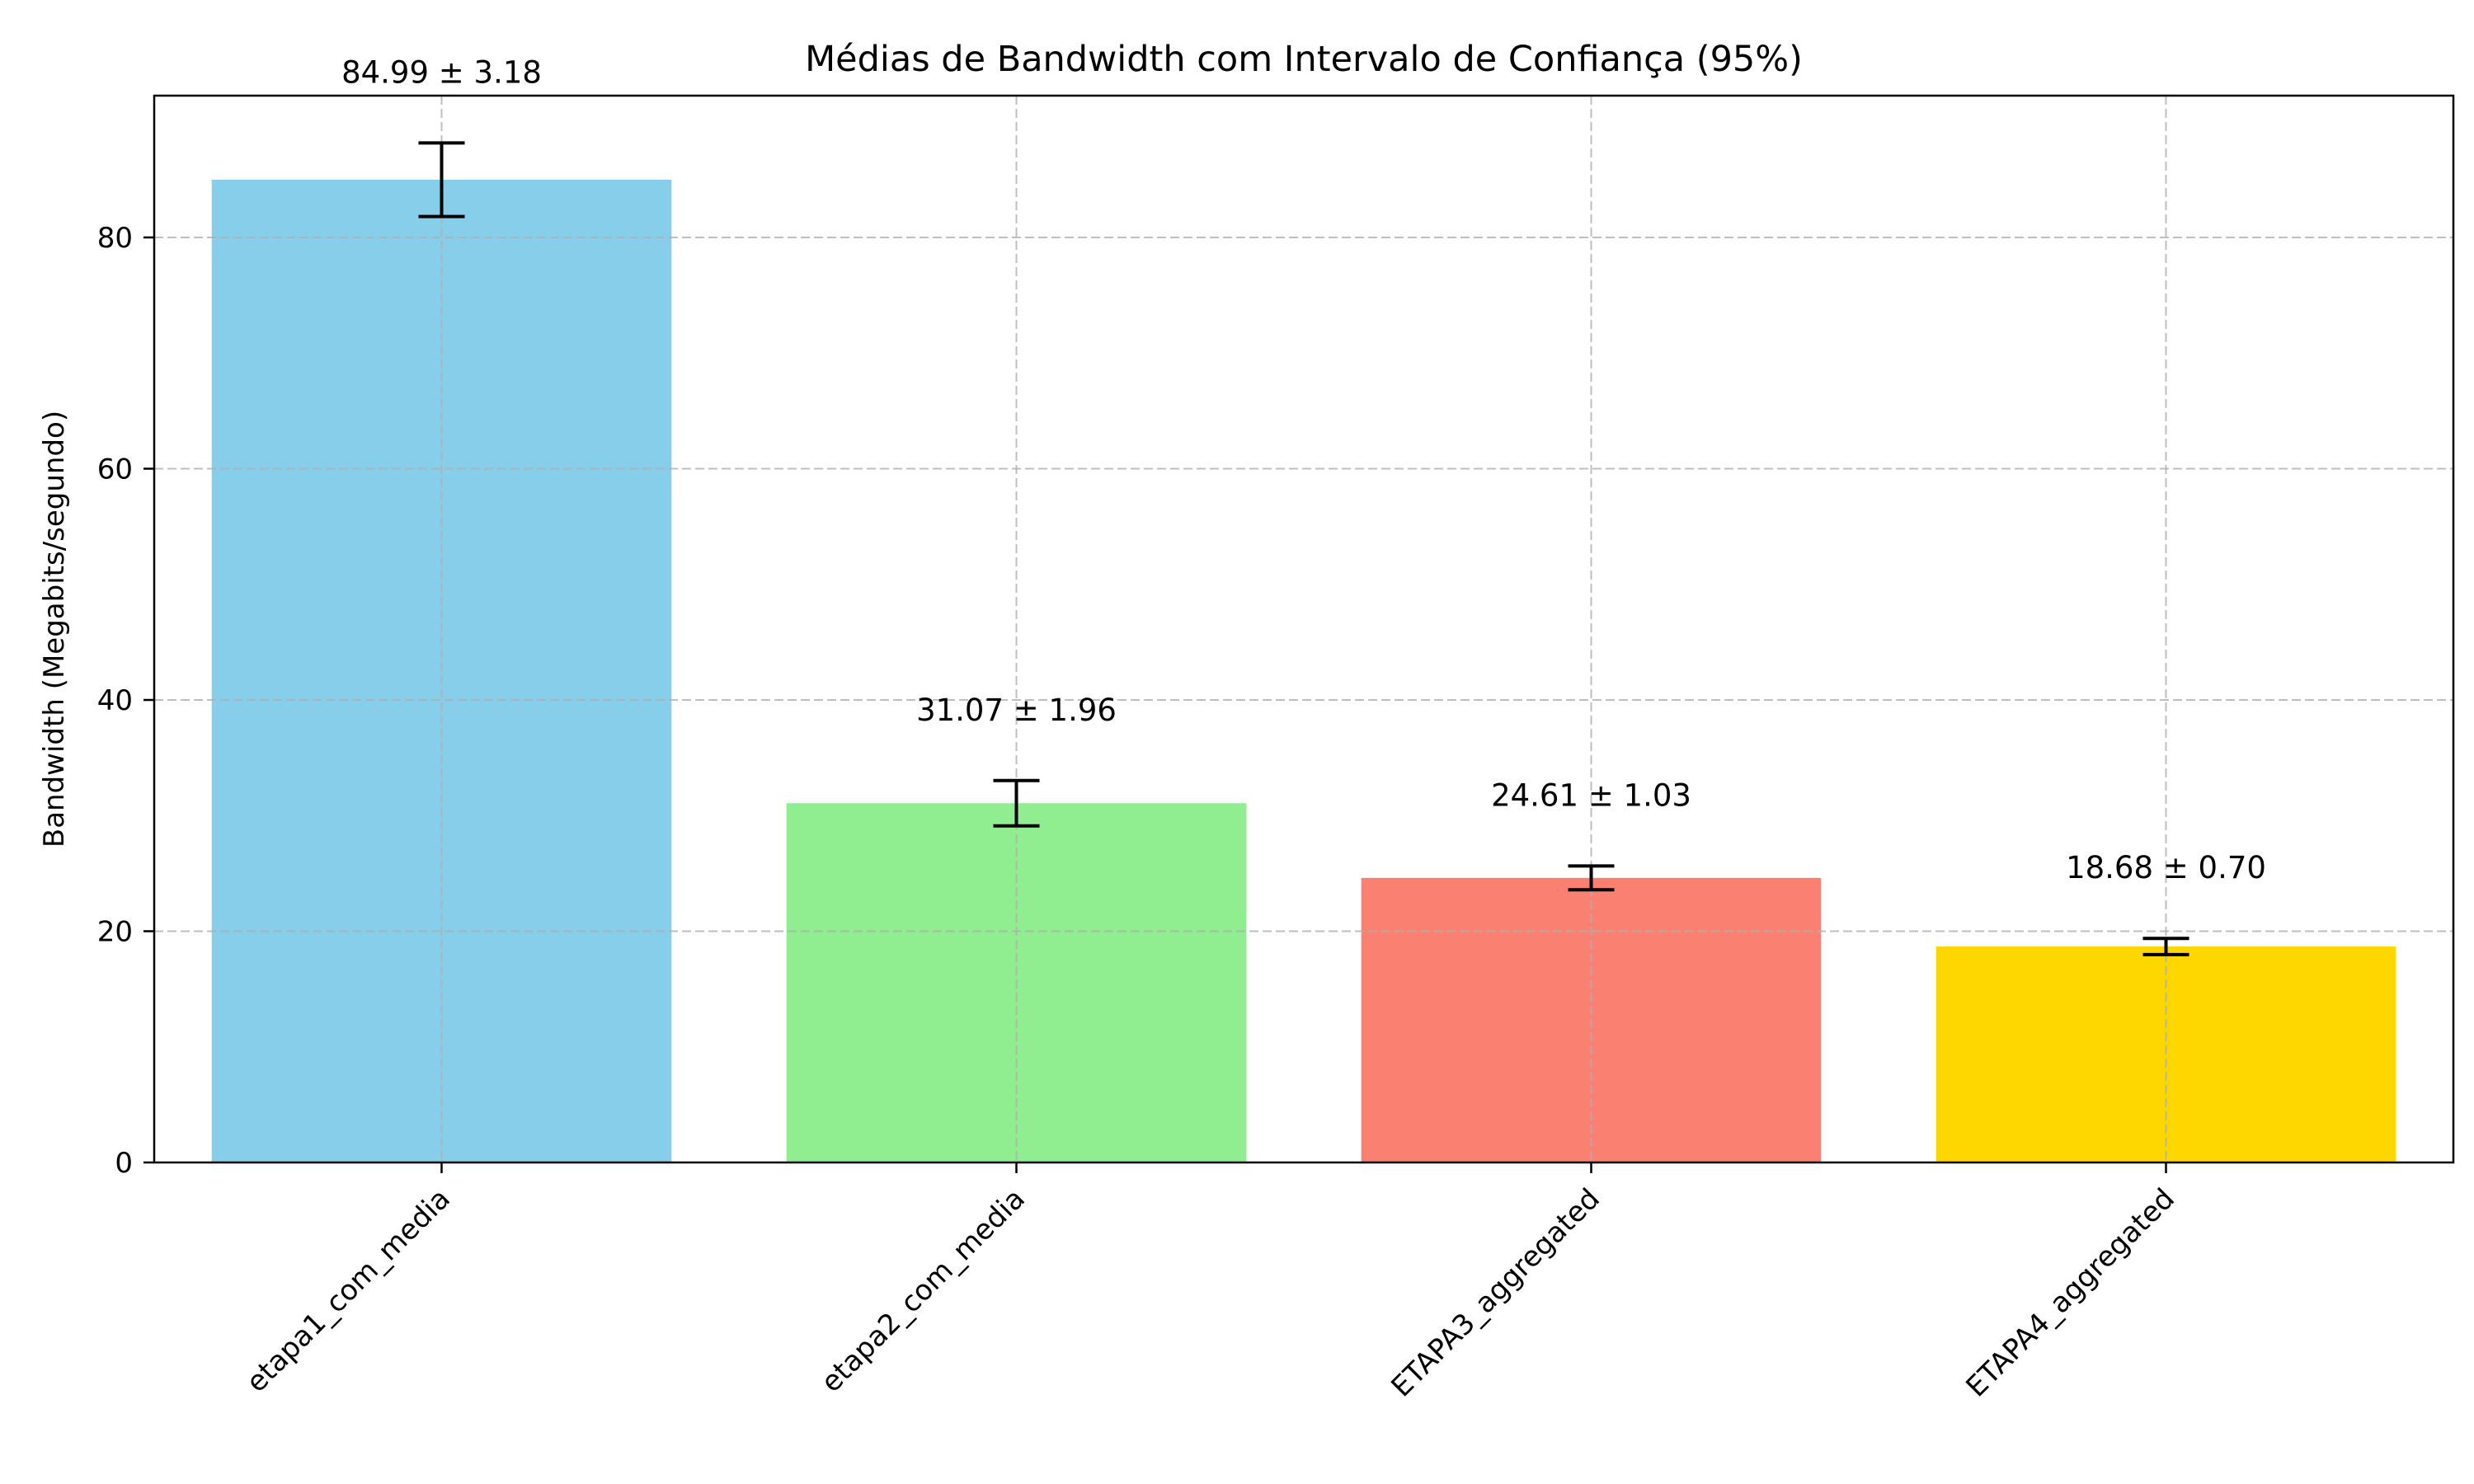  Describe the element at coordinates (1591, 795) in the screenshot. I see `data-label-ETAPA3_aggregated: 24.61 ± 1.03` at that location.